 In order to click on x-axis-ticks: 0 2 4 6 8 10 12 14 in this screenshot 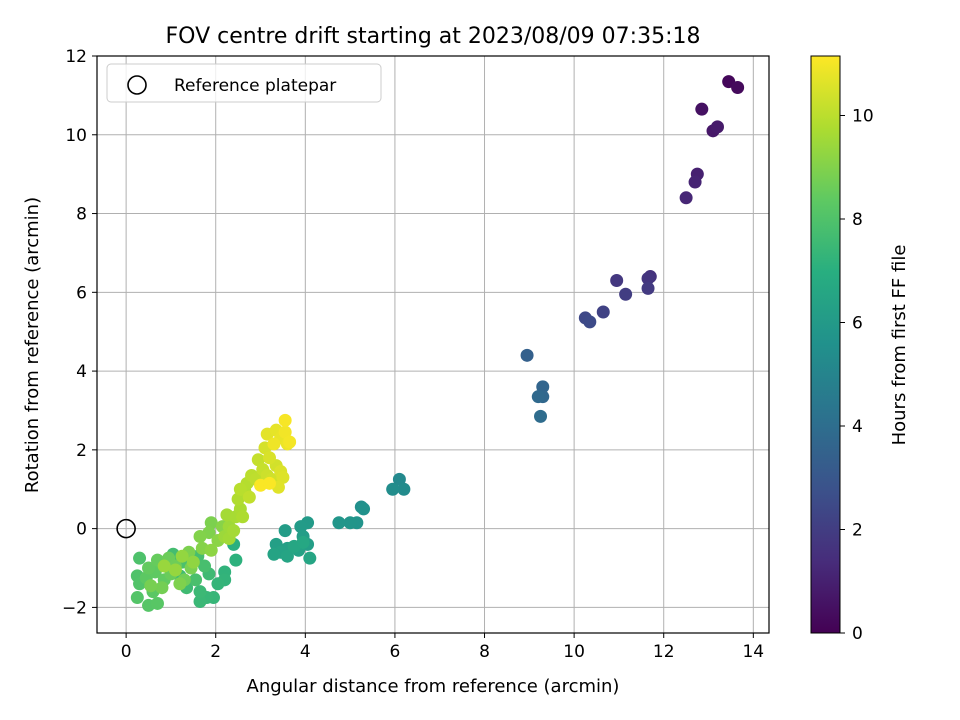, I will do `click(442, 647)`.